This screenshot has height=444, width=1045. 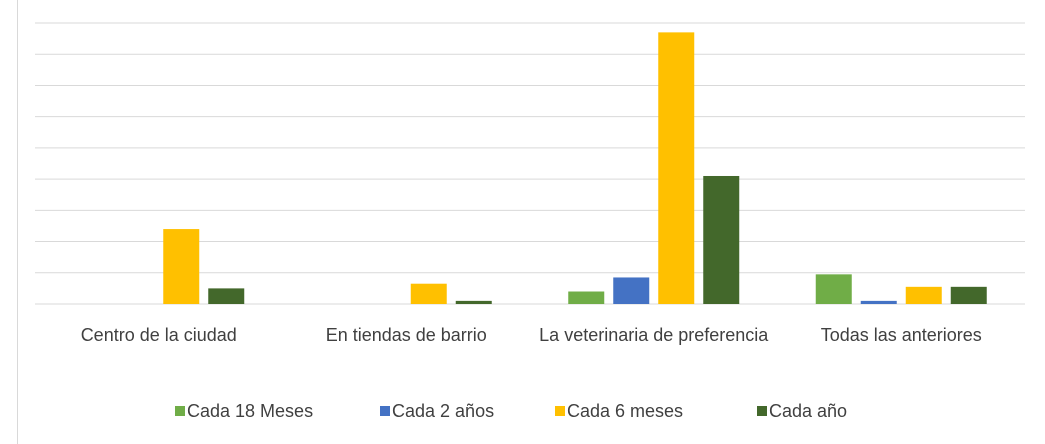 What do you see at coordinates (443, 411) in the screenshot?
I see `legend-label: Cada 2 años` at bounding box center [443, 411].